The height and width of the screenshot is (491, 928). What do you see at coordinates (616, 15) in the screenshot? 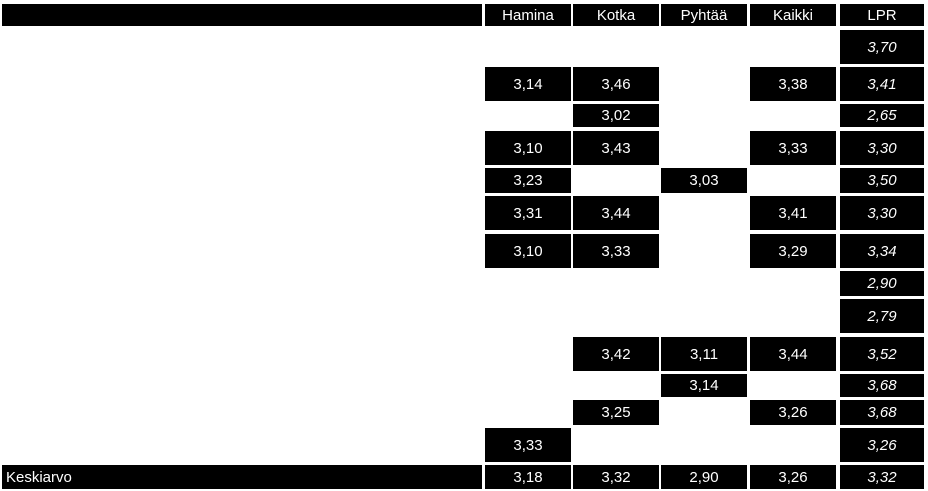
I see `column-header: Kotka` at bounding box center [616, 15].